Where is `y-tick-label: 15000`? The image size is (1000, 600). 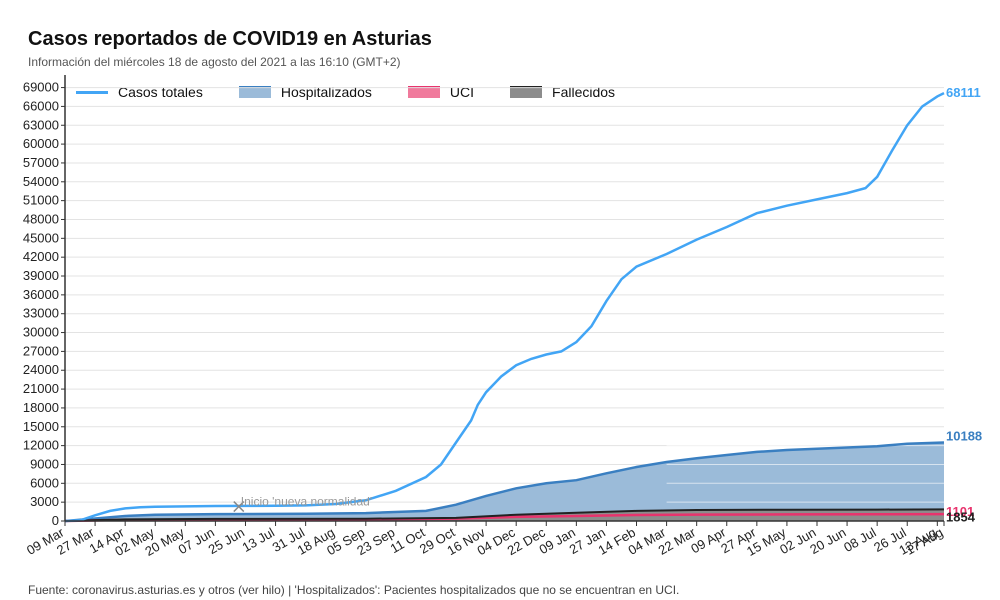 y-tick-label: 15000 is located at coordinates (41, 426).